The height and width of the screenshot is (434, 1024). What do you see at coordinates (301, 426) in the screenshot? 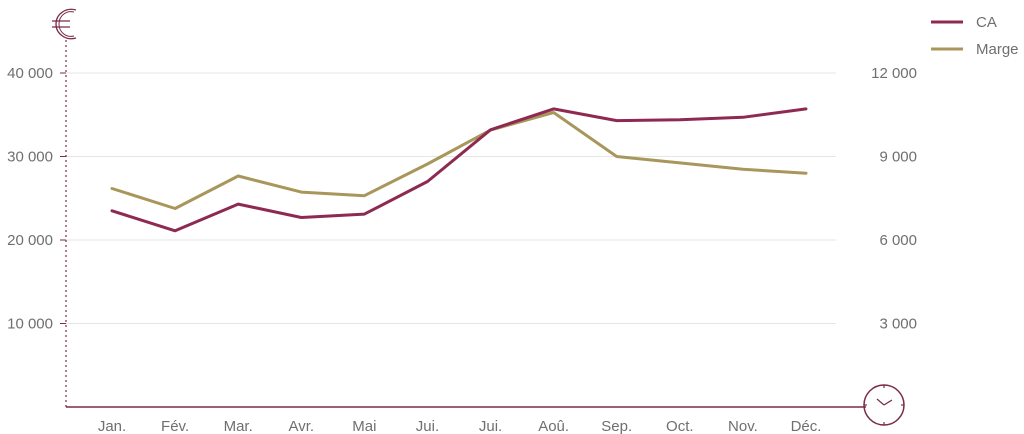
I see `x-tick-label: Avr.` at bounding box center [301, 426].